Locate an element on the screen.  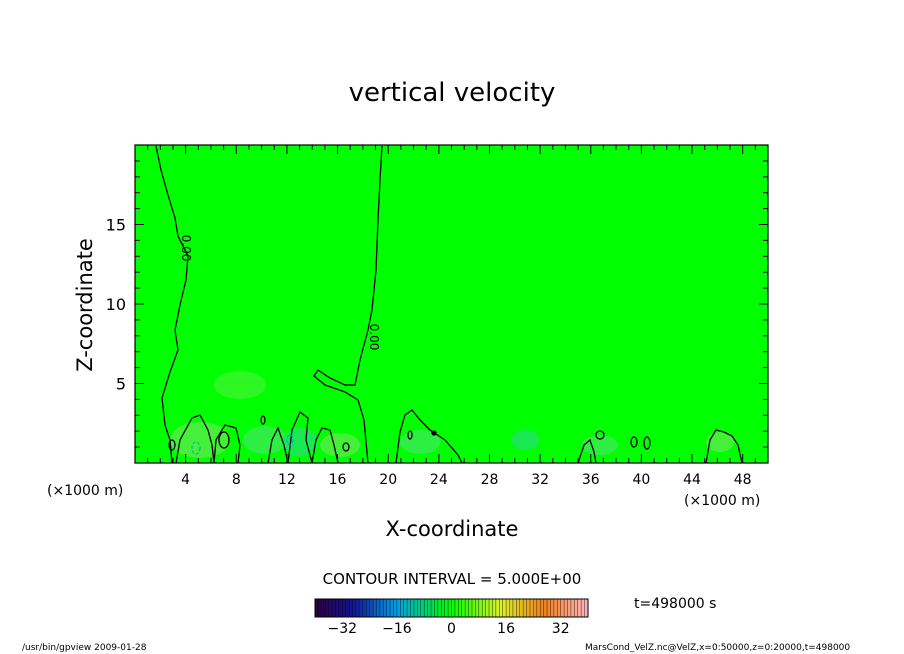
colorbar is located at coordinates (451, 608).